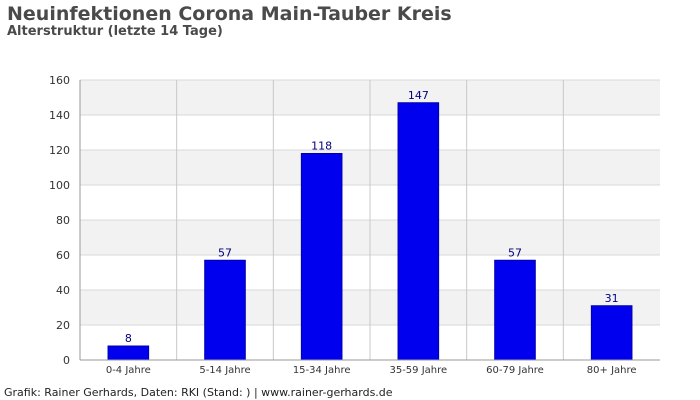  What do you see at coordinates (128, 338) in the screenshot?
I see `data-label: 8` at bounding box center [128, 338].